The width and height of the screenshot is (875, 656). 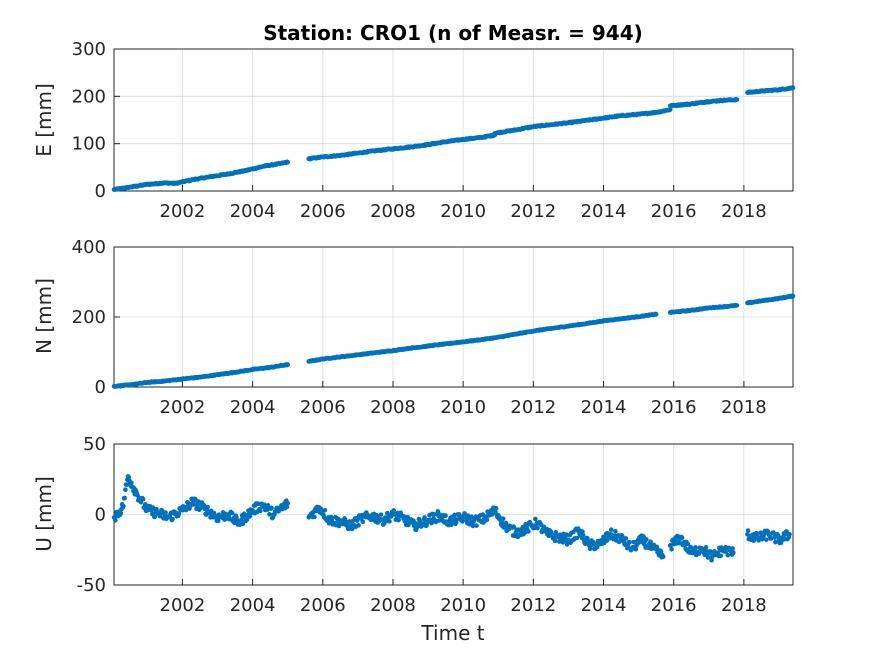 I want to click on x-tick-label-up: 2018, so click(x=744, y=605).